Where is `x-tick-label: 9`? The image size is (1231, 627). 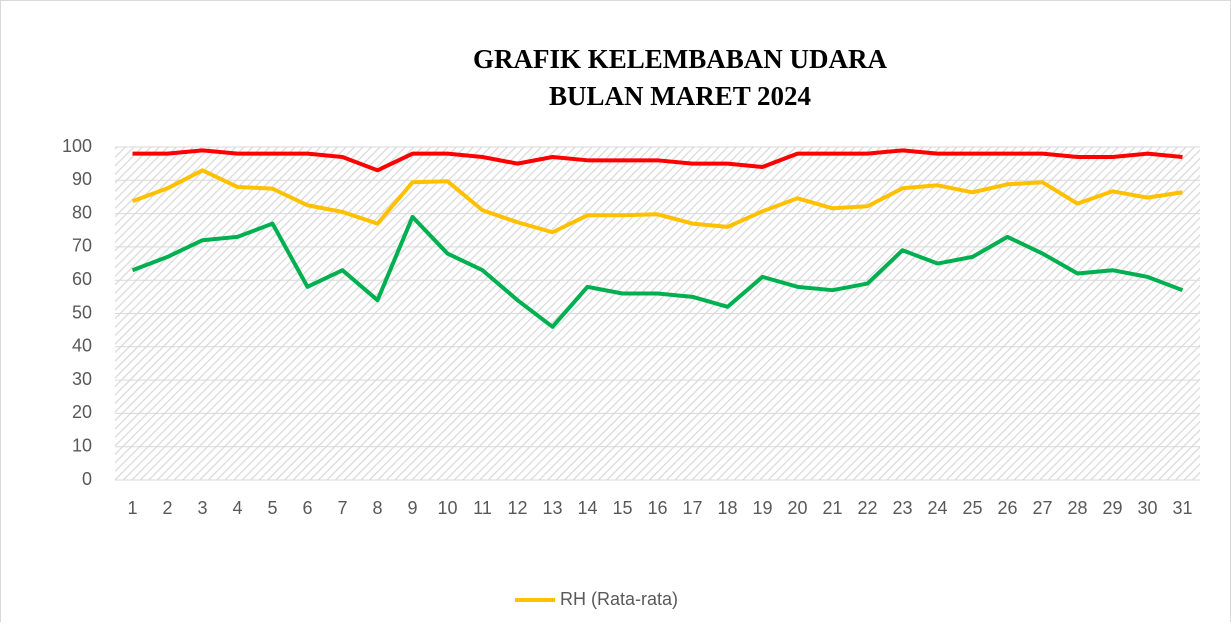
x-tick-label: 9 is located at coordinates (412, 508).